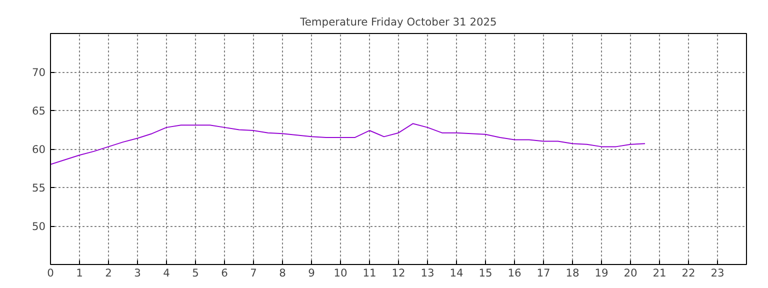 The width and height of the screenshot is (768, 288). Describe the element at coordinates (195, 273) in the screenshot. I see `x-tick-label: 5` at that location.